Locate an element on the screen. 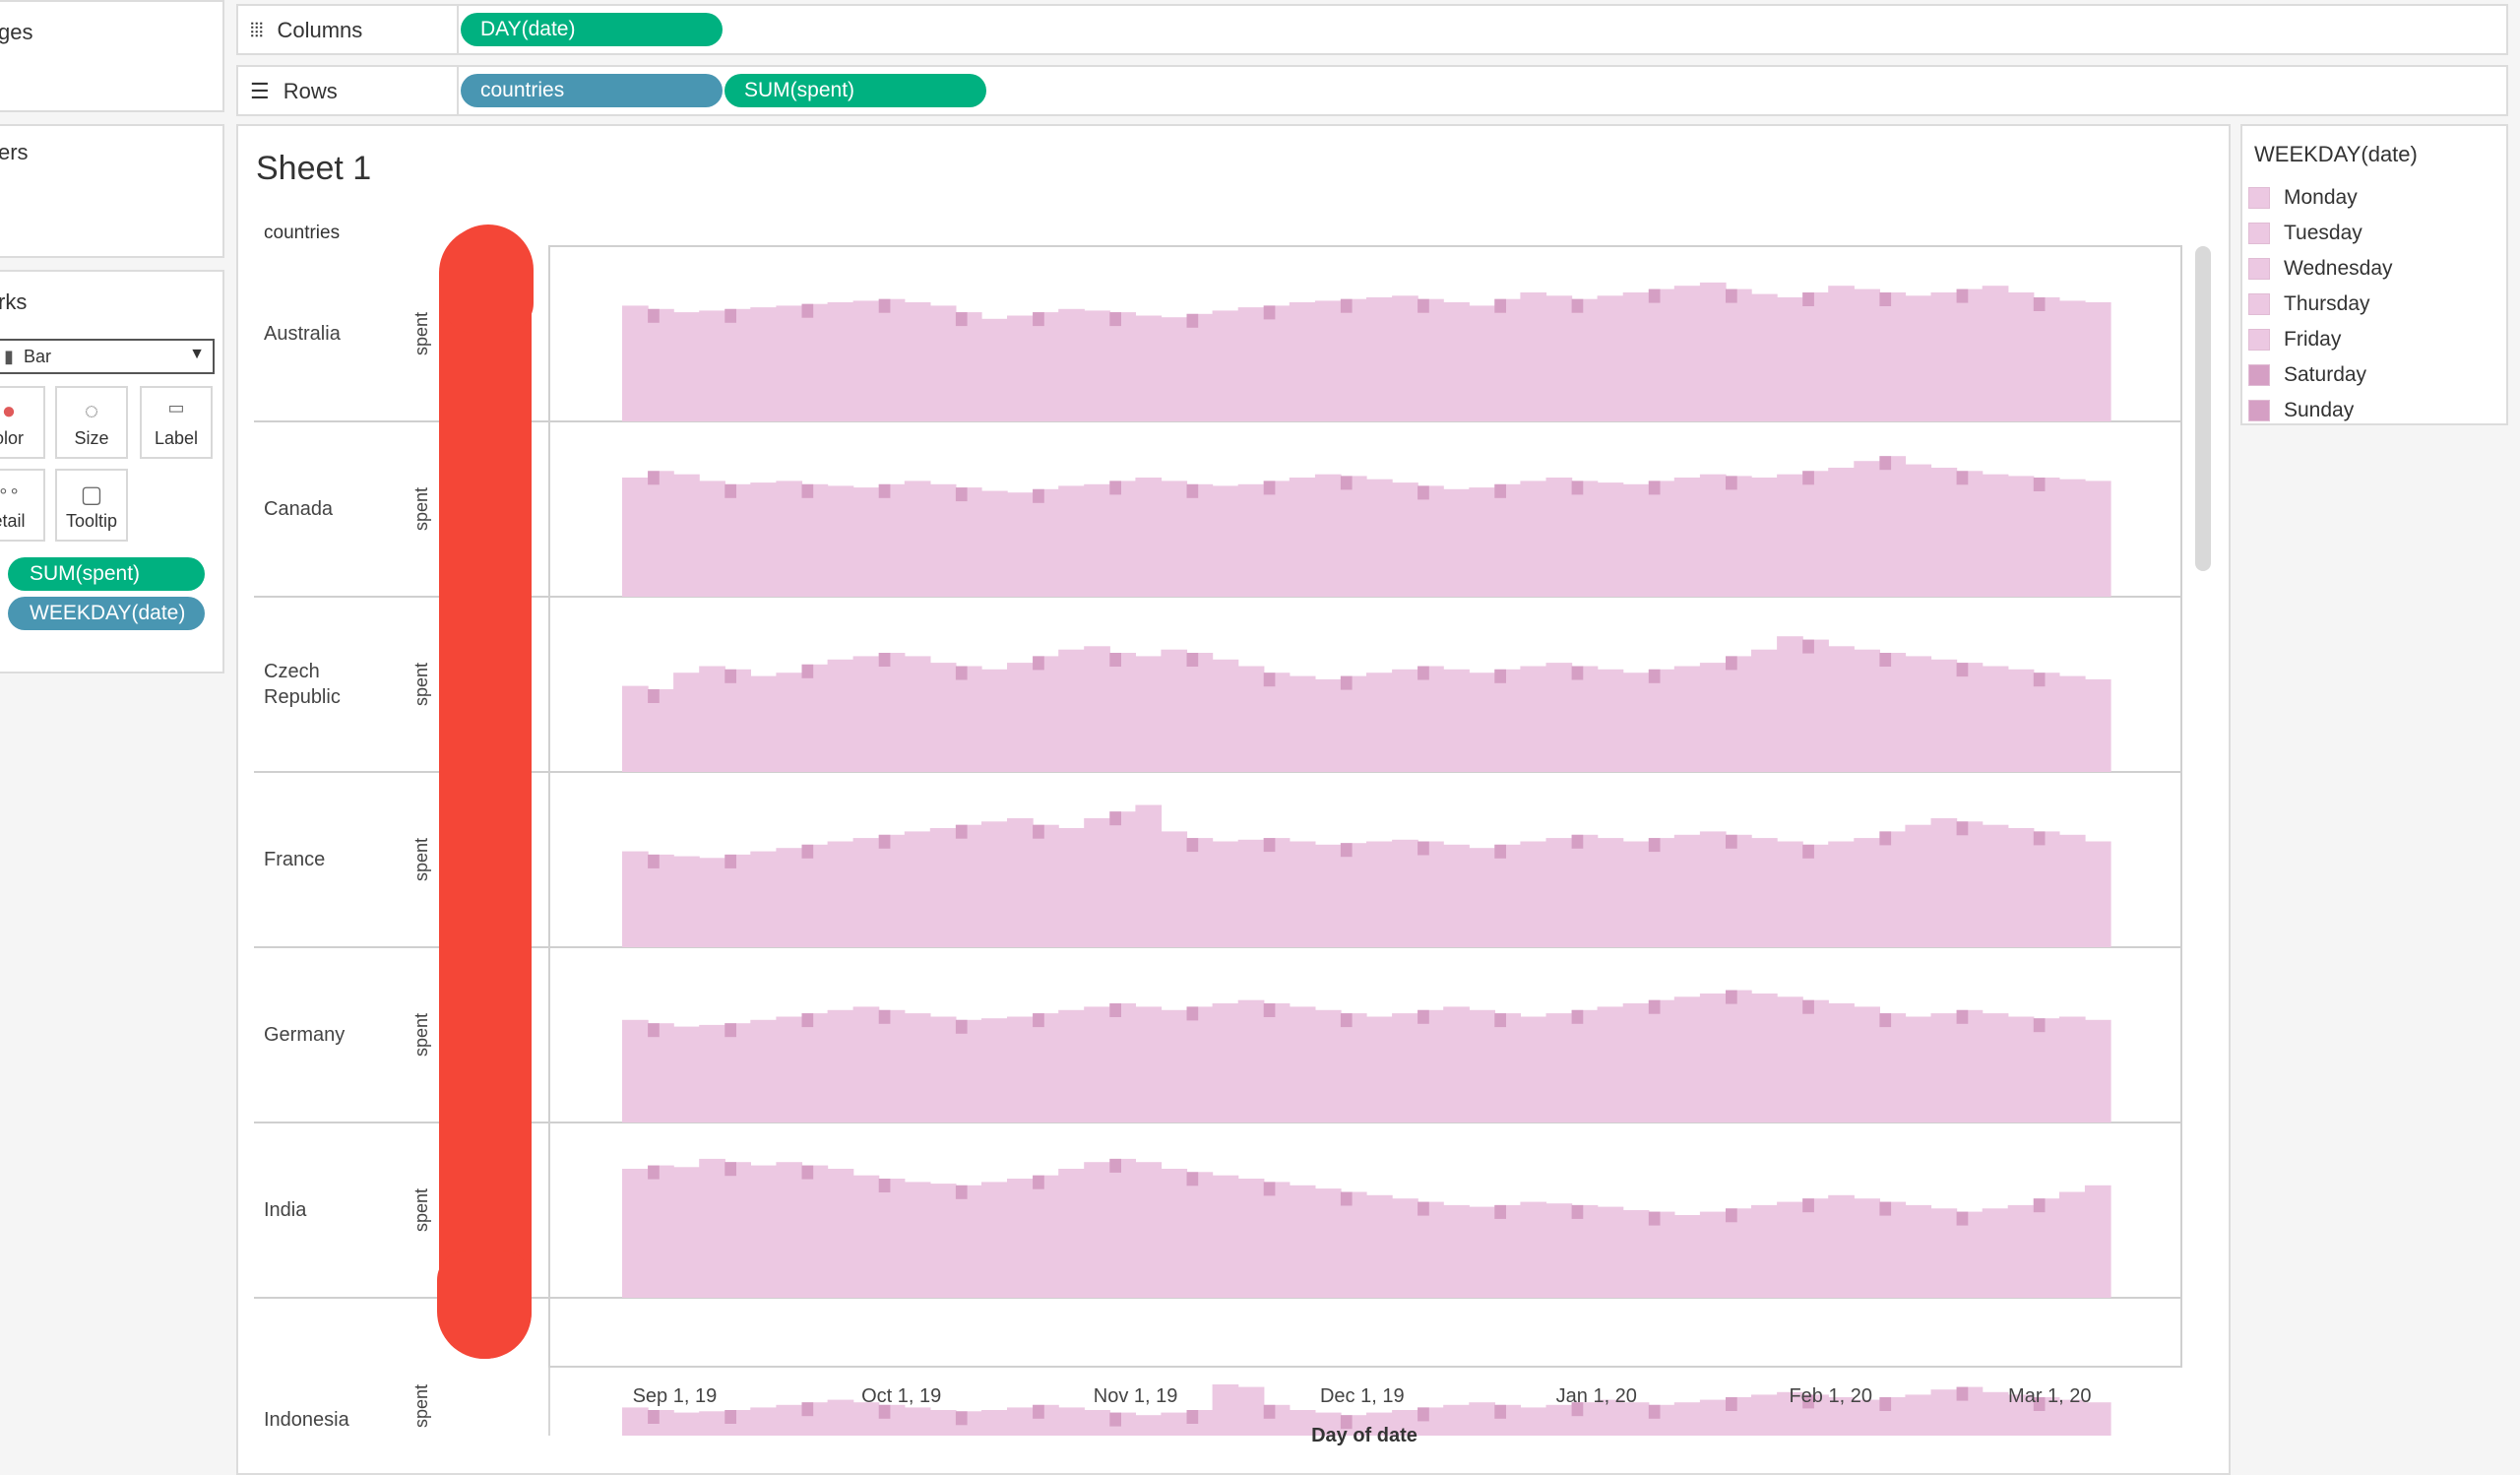 The height and width of the screenshot is (1475, 2520). tooltip-button: ▢ Tooltip is located at coordinates (91, 505).